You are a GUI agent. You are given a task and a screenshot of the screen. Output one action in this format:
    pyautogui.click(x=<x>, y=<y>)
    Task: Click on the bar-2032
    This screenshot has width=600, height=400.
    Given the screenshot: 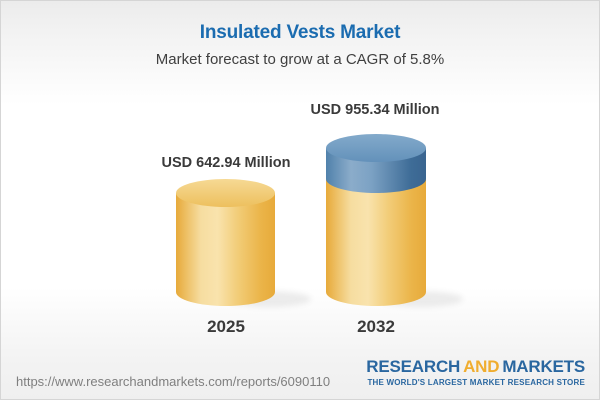 What is the action you would take?
    pyautogui.click(x=376, y=220)
    